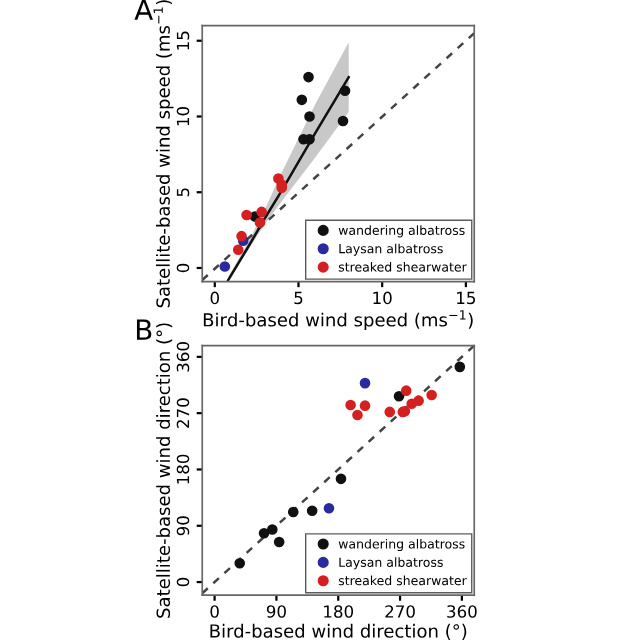 The image size is (640, 640). Describe the element at coordinates (144, 329) in the screenshot. I see `text: B` at that location.